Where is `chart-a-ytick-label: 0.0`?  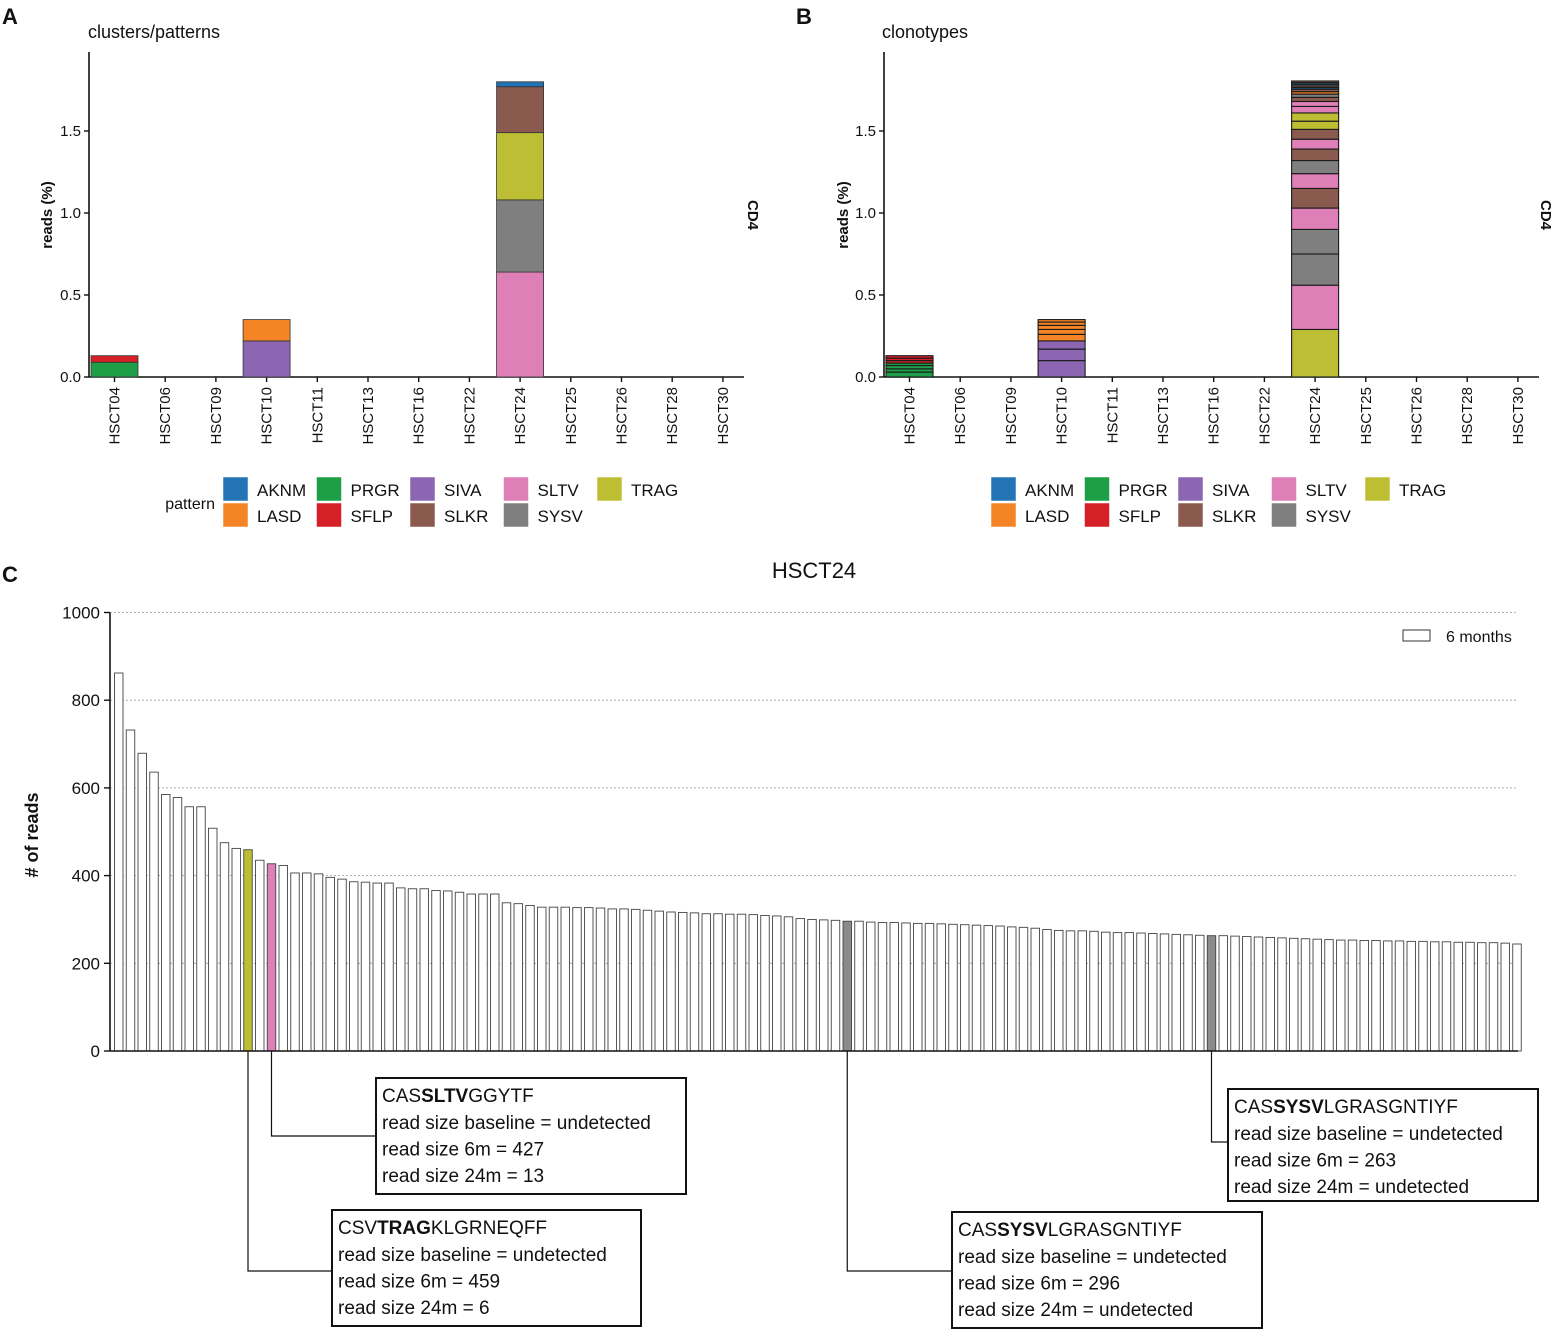 chart-a-ytick-label: 0.0 is located at coordinates (70, 377).